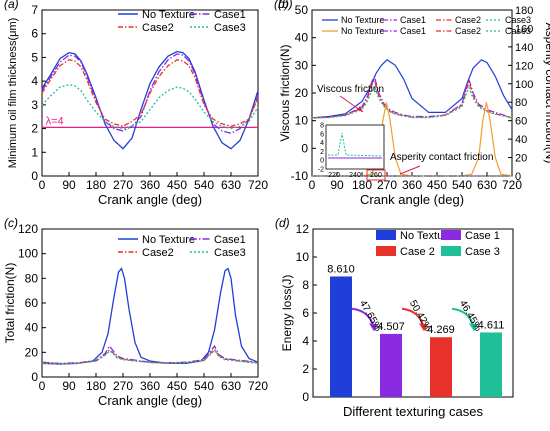  What do you see at coordinates (322, 126) in the screenshot?
I see `inset-y-tick-label: 8` at bounding box center [322, 126].